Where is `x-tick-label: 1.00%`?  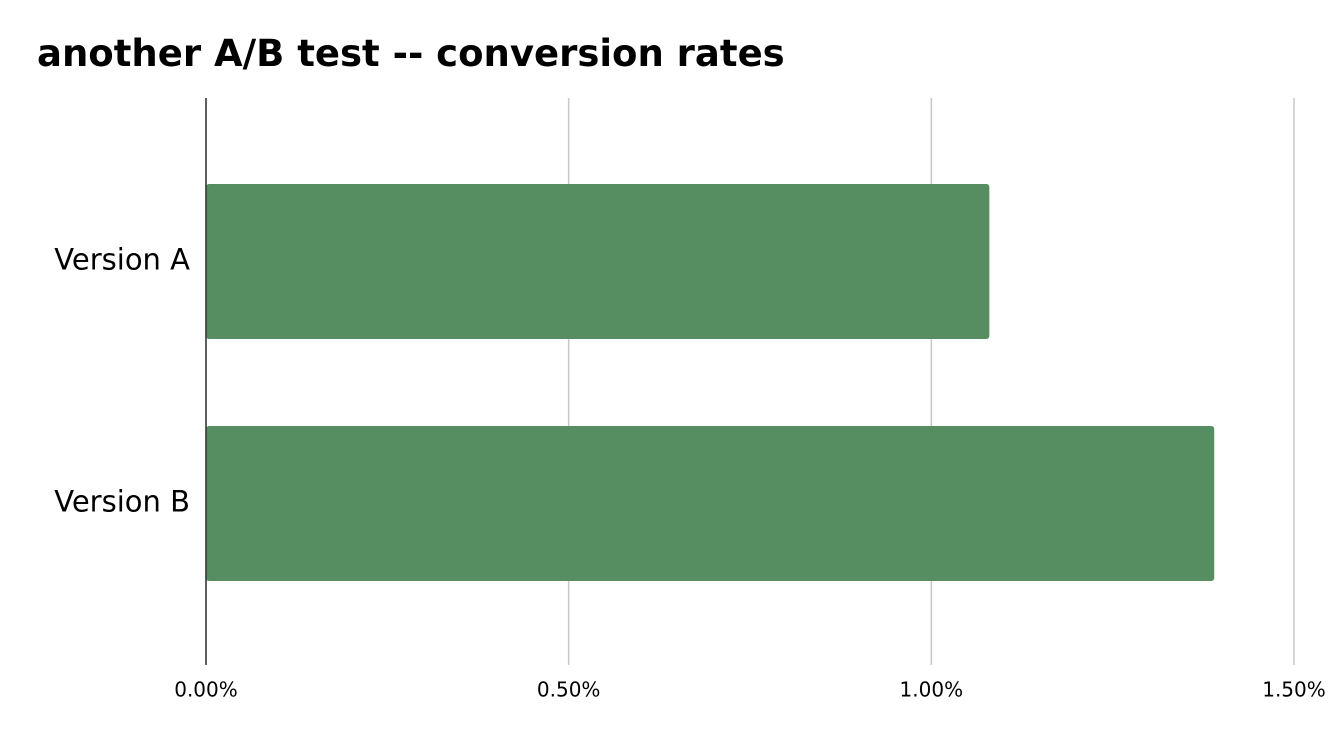
x-tick-label: 1.00% is located at coordinates (932, 690).